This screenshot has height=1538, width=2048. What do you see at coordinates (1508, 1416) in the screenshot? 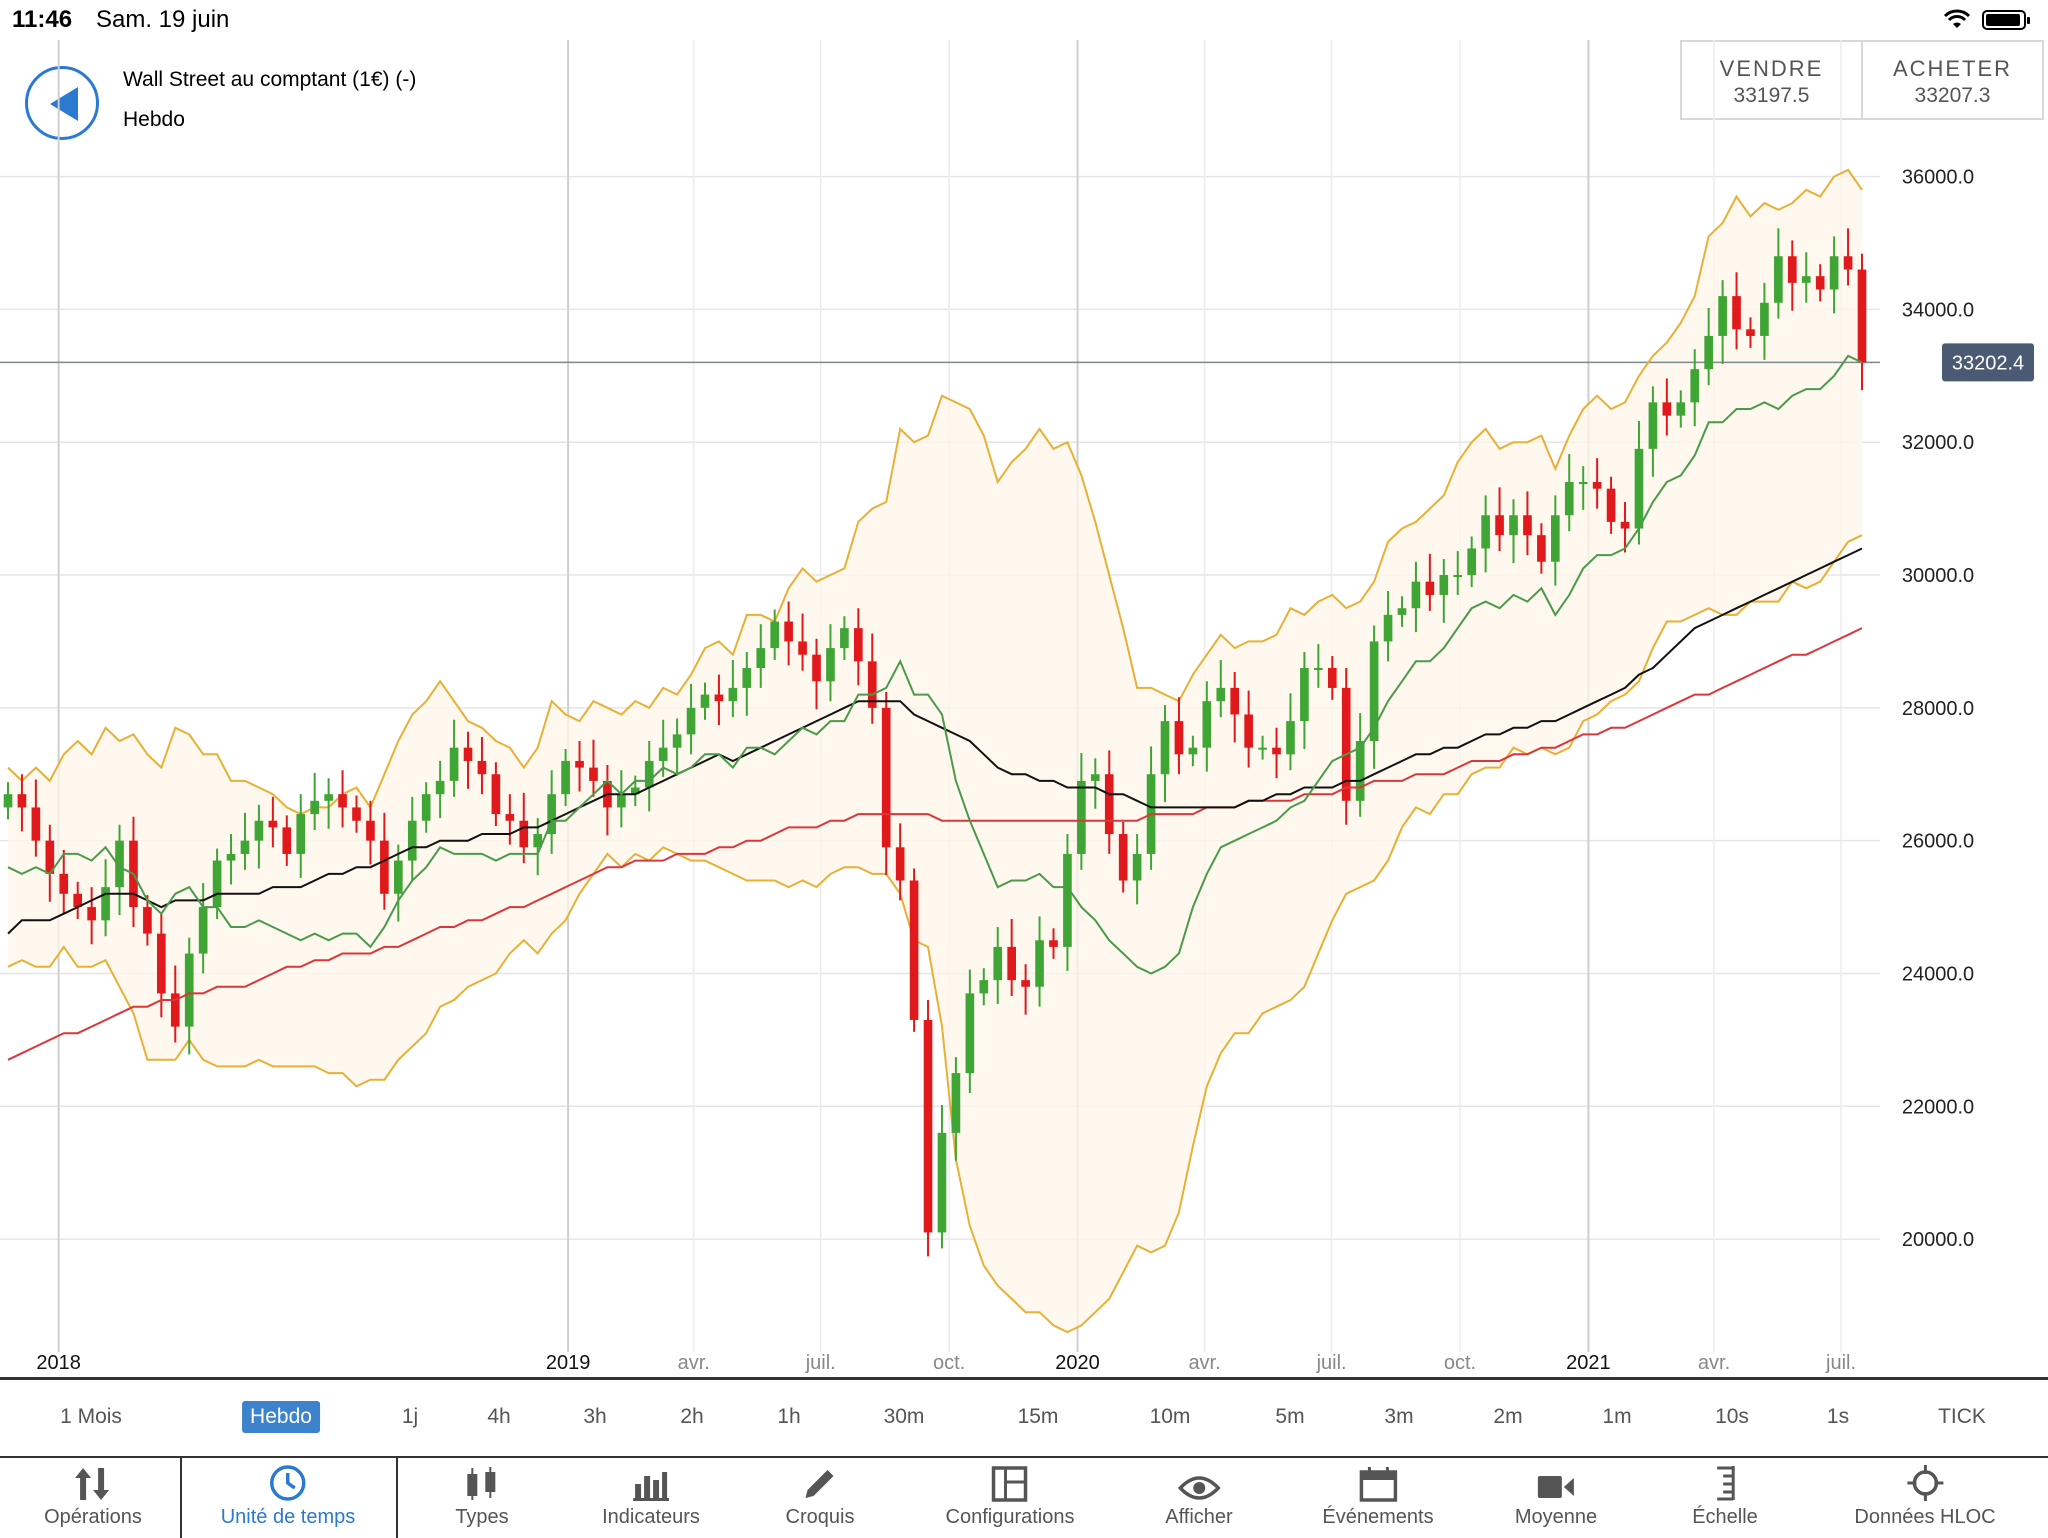
I see `timeframe-2m: 2m` at bounding box center [1508, 1416].